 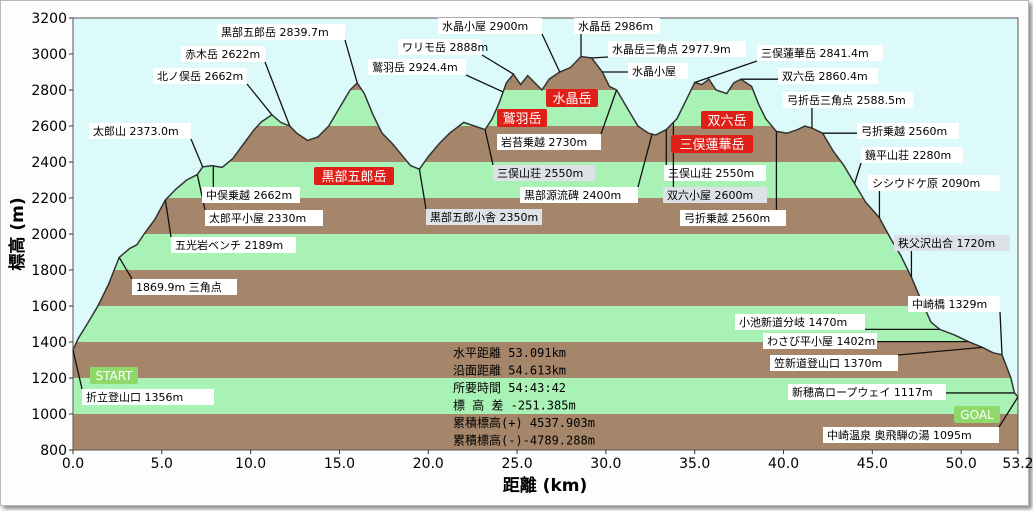 What do you see at coordinates (617, 37) in the screenshot?
I see `annotation-group: 水晶岳 2986m` at bounding box center [617, 37].